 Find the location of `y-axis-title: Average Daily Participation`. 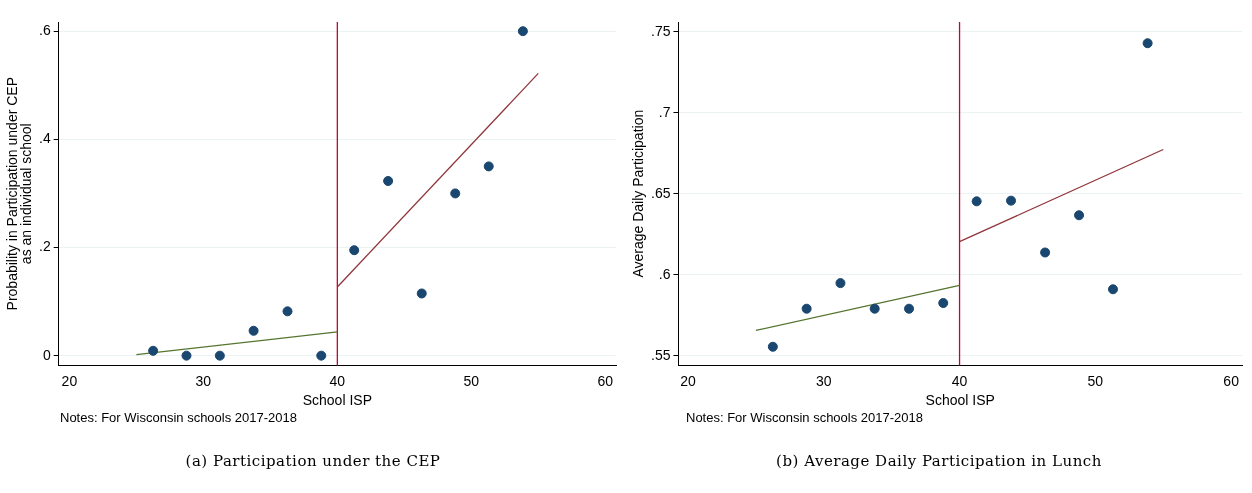

y-axis-title: Average Daily Participation is located at coordinates (637, 193).